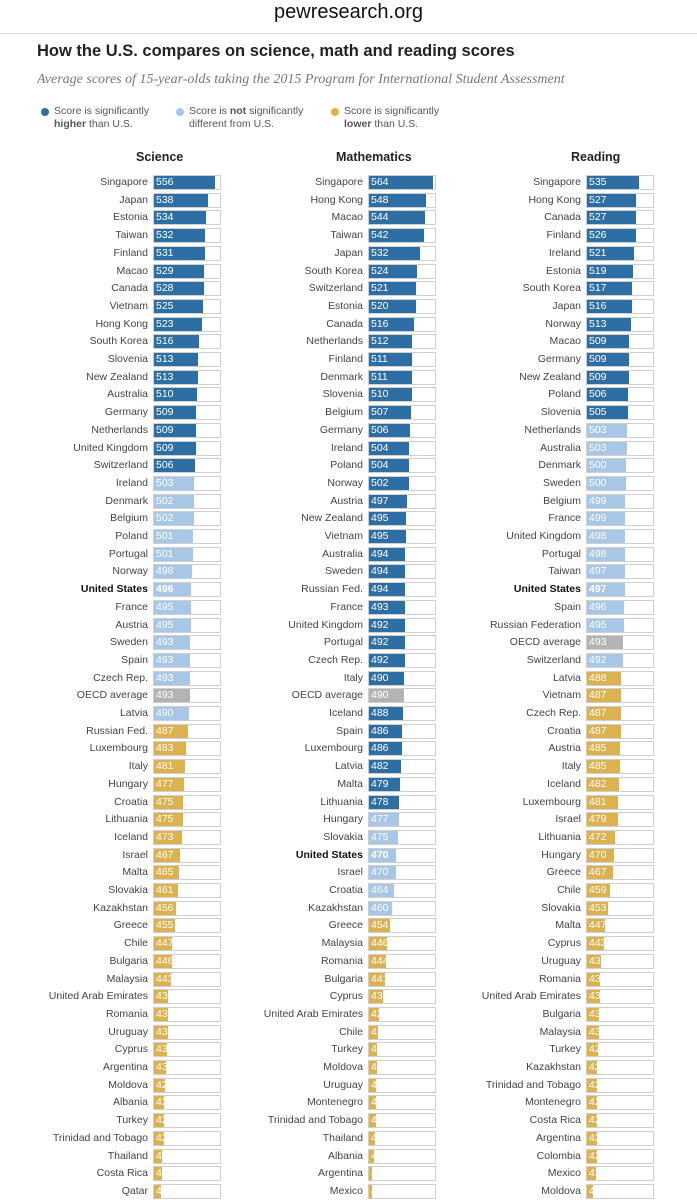 The width and height of the screenshot is (697, 1200). I want to click on math-score-label: 521, so click(380, 288).